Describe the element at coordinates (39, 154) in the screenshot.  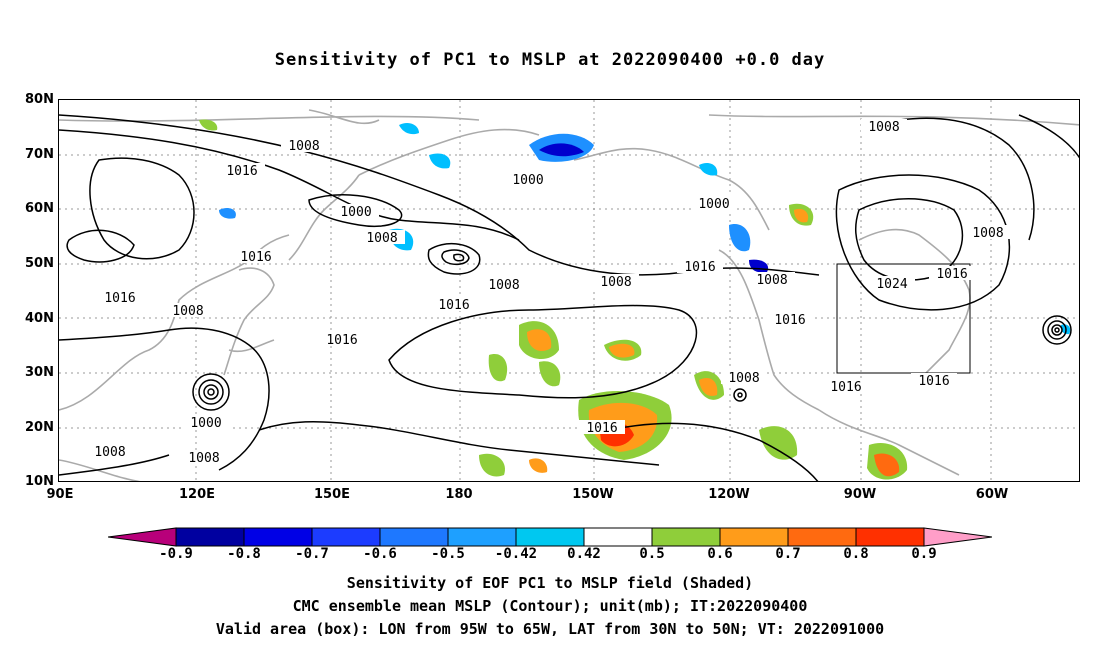
I see `lat-label-70n: 70N` at that location.